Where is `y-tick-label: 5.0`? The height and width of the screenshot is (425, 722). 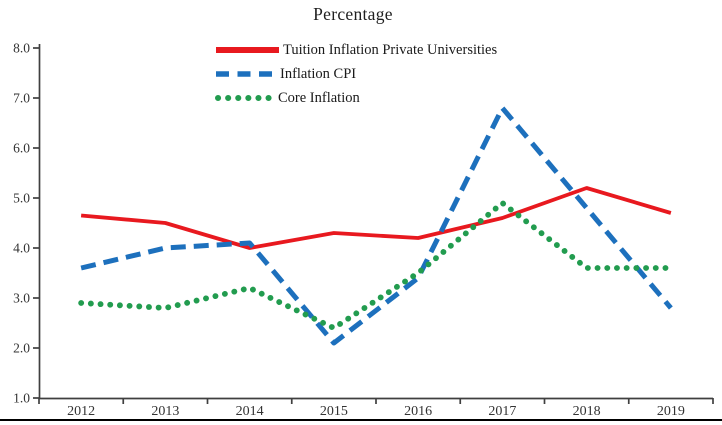 y-tick-label: 5.0 is located at coordinates (21, 198).